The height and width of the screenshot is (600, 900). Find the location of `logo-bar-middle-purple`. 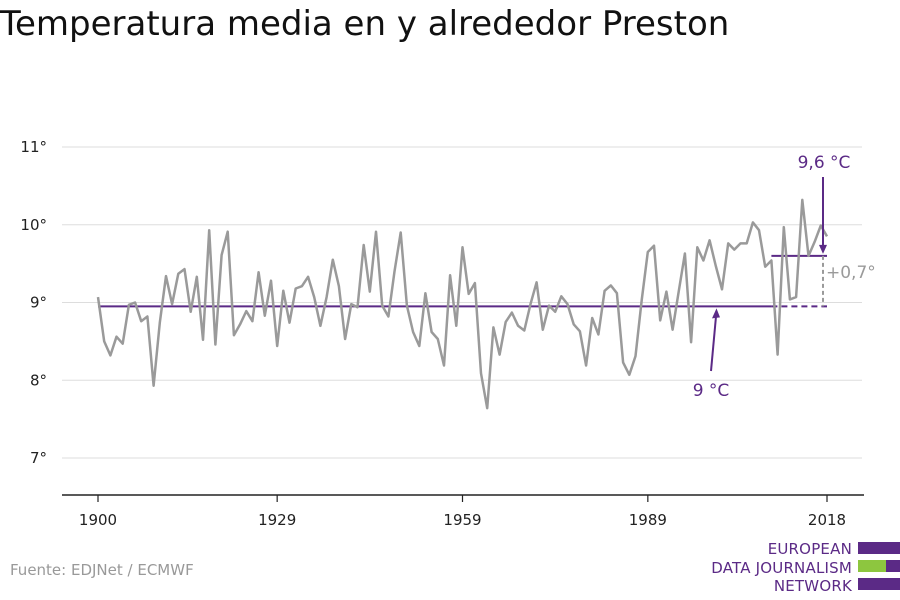

logo-bar-middle-purple is located at coordinates (893, 566).